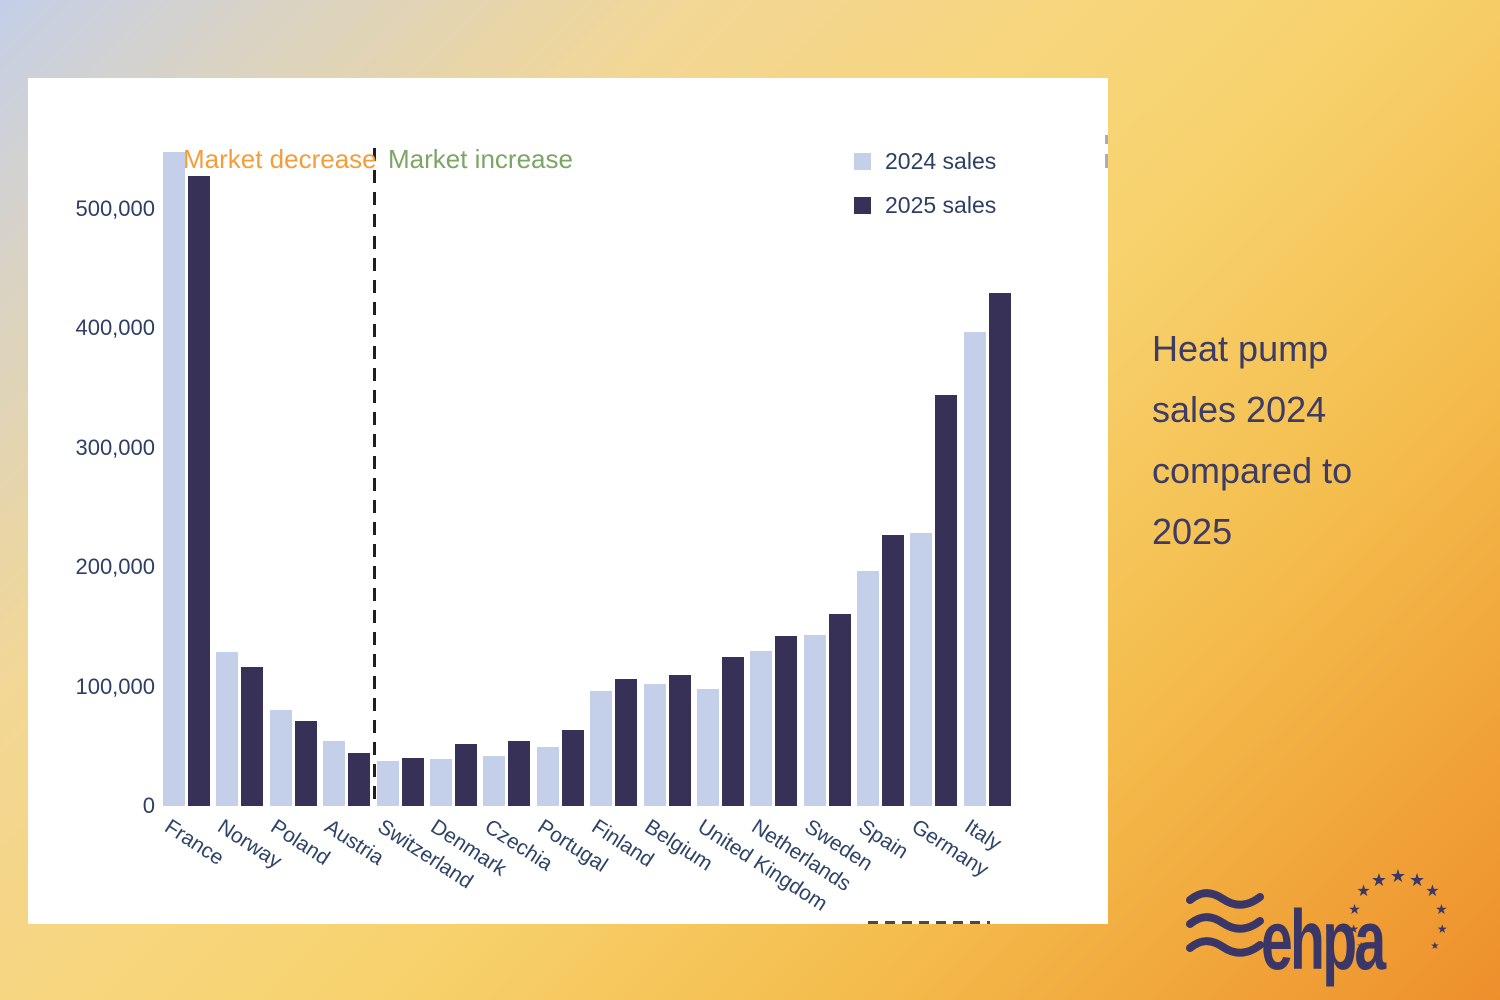  Describe the element at coordinates (354, 842) in the screenshot. I see `x-tick-label: Austria` at that location.